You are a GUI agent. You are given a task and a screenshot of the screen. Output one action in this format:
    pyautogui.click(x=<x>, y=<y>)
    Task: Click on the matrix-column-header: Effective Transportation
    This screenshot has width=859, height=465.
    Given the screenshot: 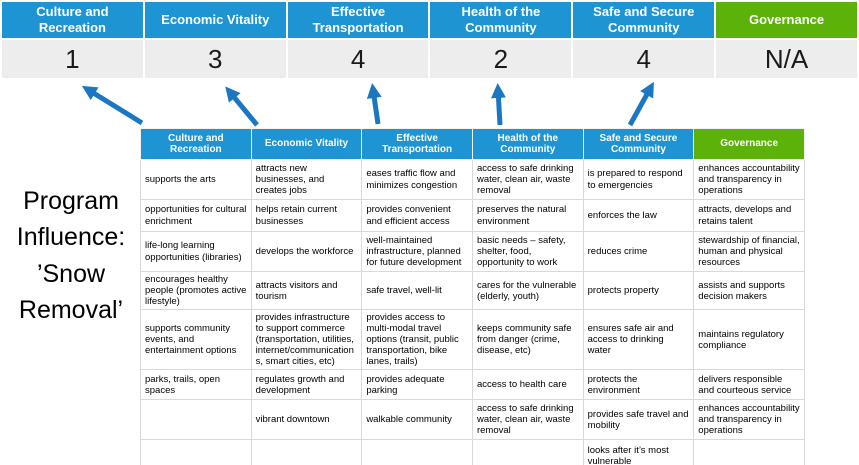 What is the action you would take?
    pyautogui.click(x=417, y=144)
    